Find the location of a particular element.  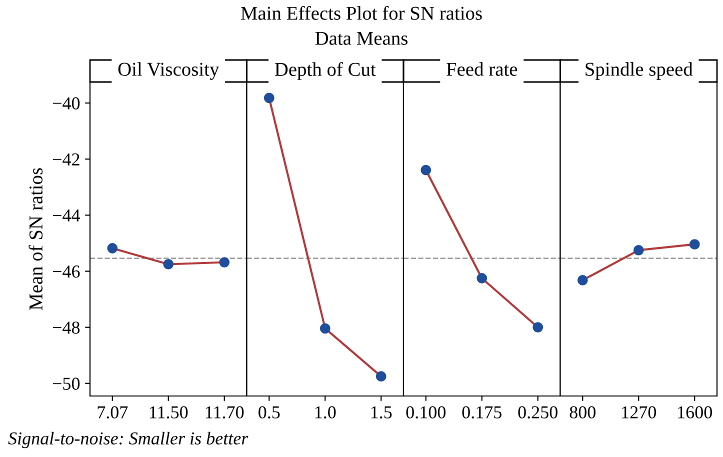

chart-title: Feed rate is located at coordinates (482, 69).